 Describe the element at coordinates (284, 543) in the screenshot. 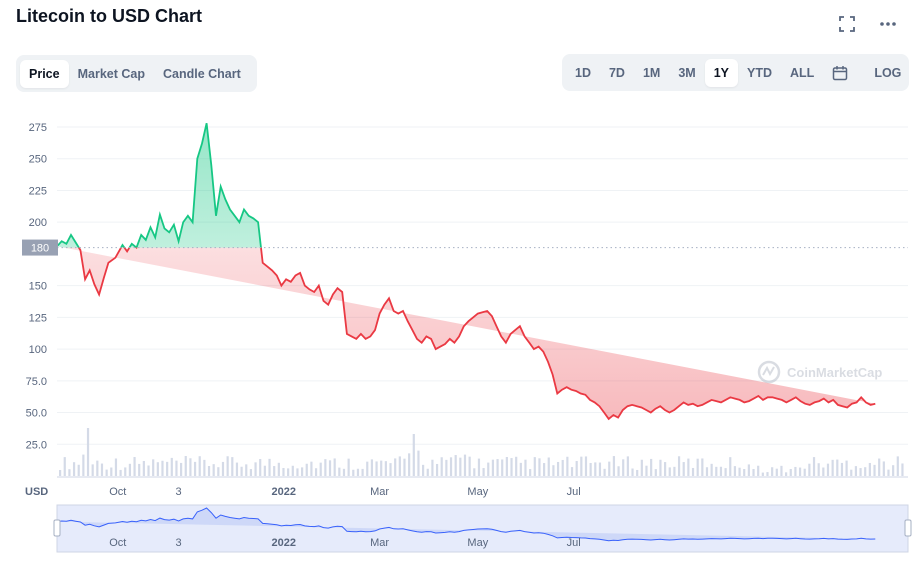

I see `navigator-tick-label: 2022` at that location.